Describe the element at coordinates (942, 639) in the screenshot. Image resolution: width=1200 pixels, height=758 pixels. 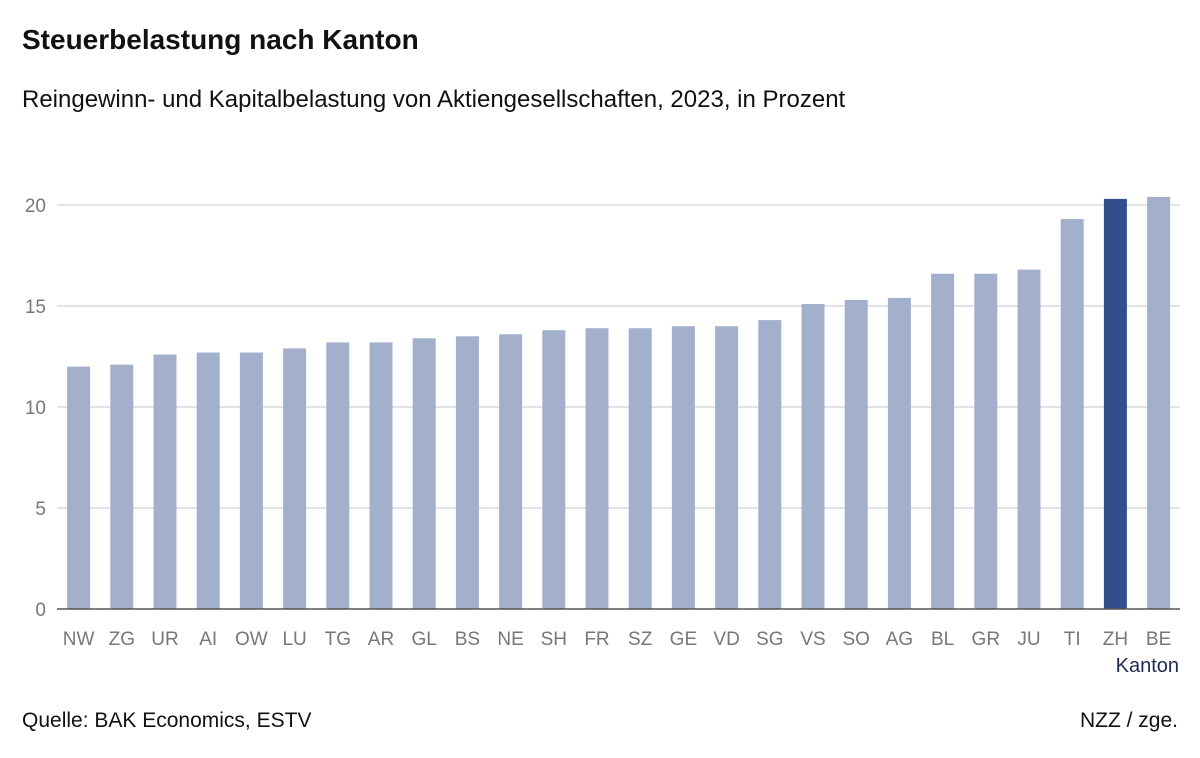
I see `x-tick-label-bl: BL` at that location.